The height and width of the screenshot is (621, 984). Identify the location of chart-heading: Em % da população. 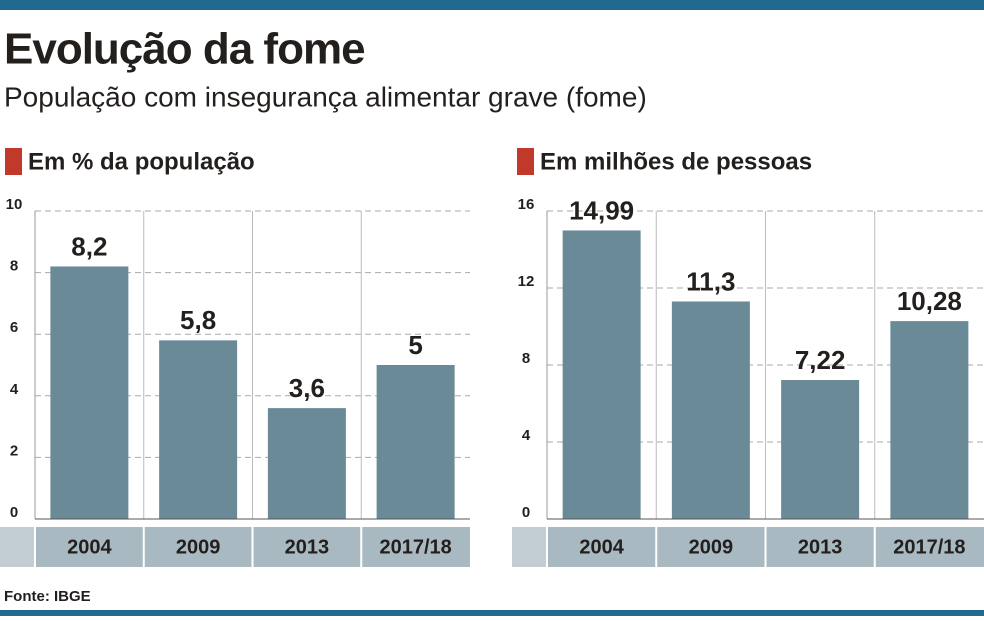
(141, 161).